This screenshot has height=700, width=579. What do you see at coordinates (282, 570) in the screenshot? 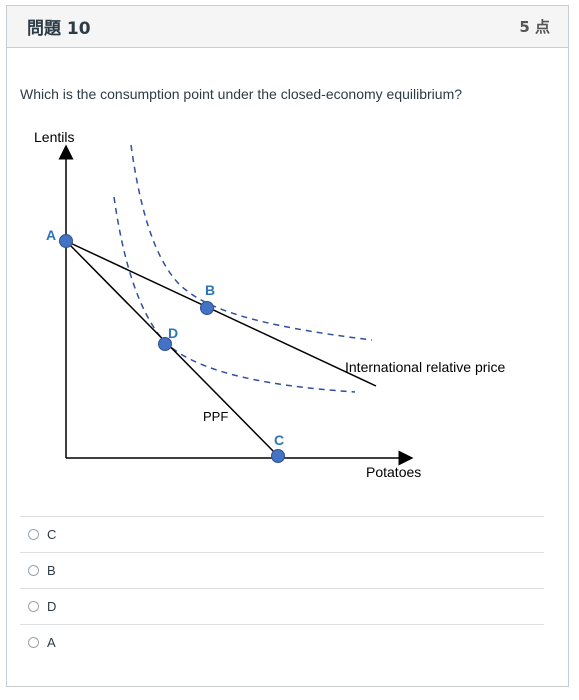
I see `answer-option-b: B` at bounding box center [282, 570].